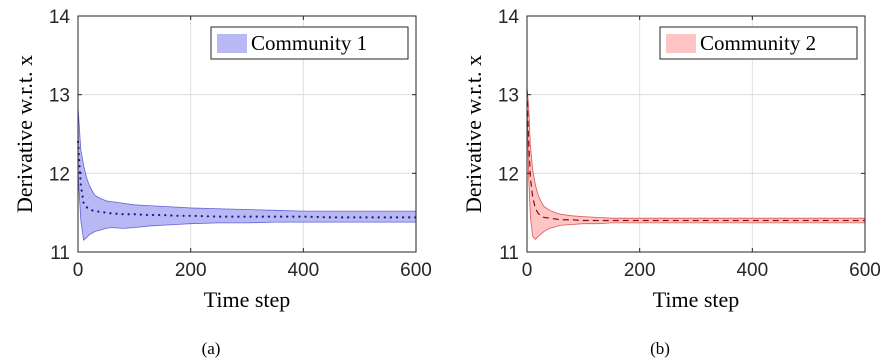 This screenshot has height=360, width=884. I want to click on legend-a: Community 1, so click(309, 43).